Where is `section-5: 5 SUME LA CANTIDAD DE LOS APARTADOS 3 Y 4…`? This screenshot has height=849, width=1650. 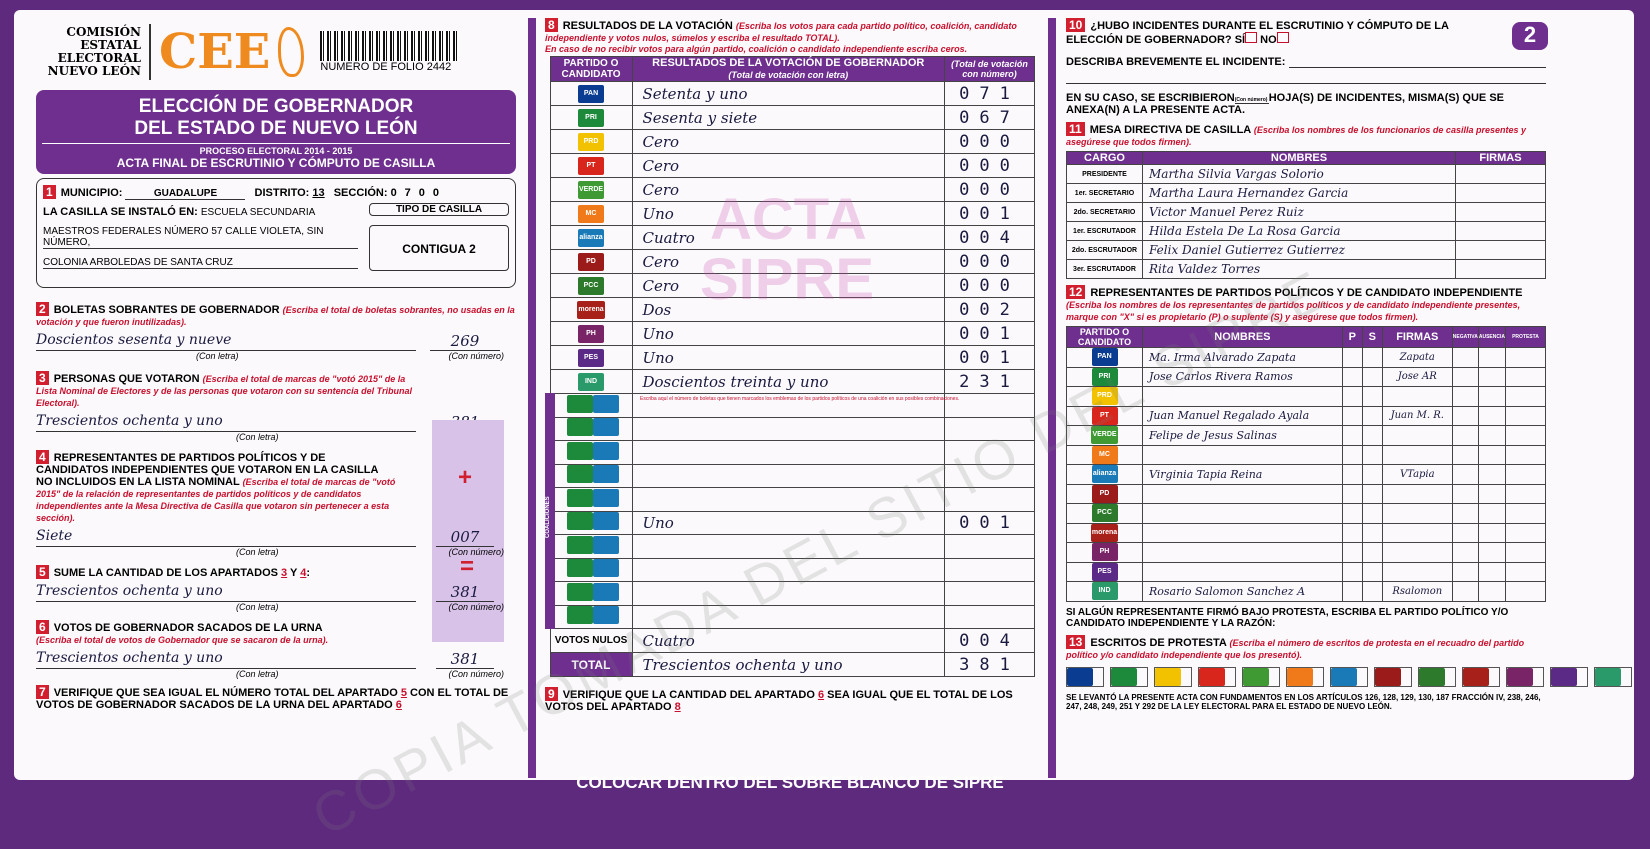
section-5: 5 SUME LA CANTIDAD DE LOS APARTADOS 3 Y 4… is located at coordinates (270, 582).